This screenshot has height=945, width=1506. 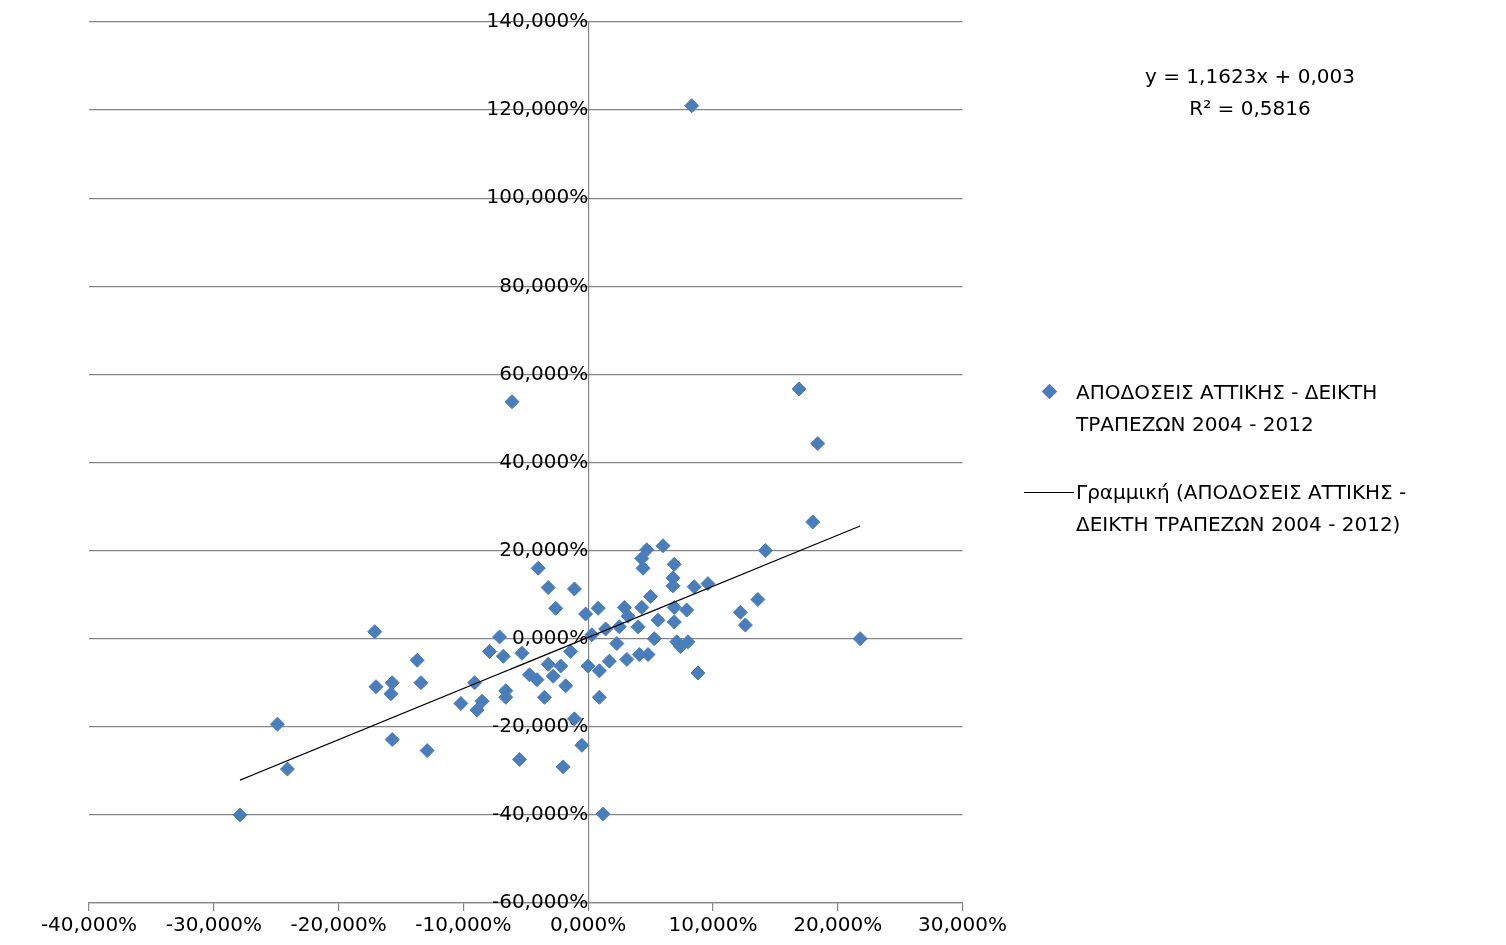 I want to click on y-tick-label: -60,000%, so click(x=540, y=901).